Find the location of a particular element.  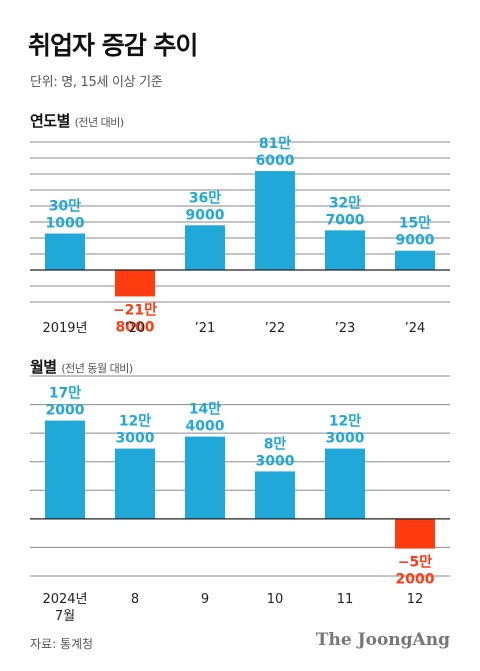

section-title-monthly: 월별 (전년 동월 대비) is located at coordinates (81, 366).